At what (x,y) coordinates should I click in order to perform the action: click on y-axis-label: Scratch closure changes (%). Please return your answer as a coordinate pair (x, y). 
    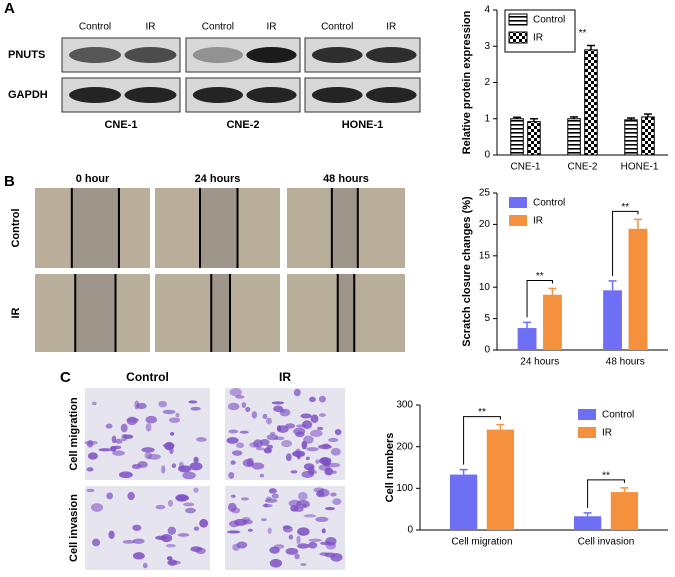
    Looking at the image, I should click on (467, 271).